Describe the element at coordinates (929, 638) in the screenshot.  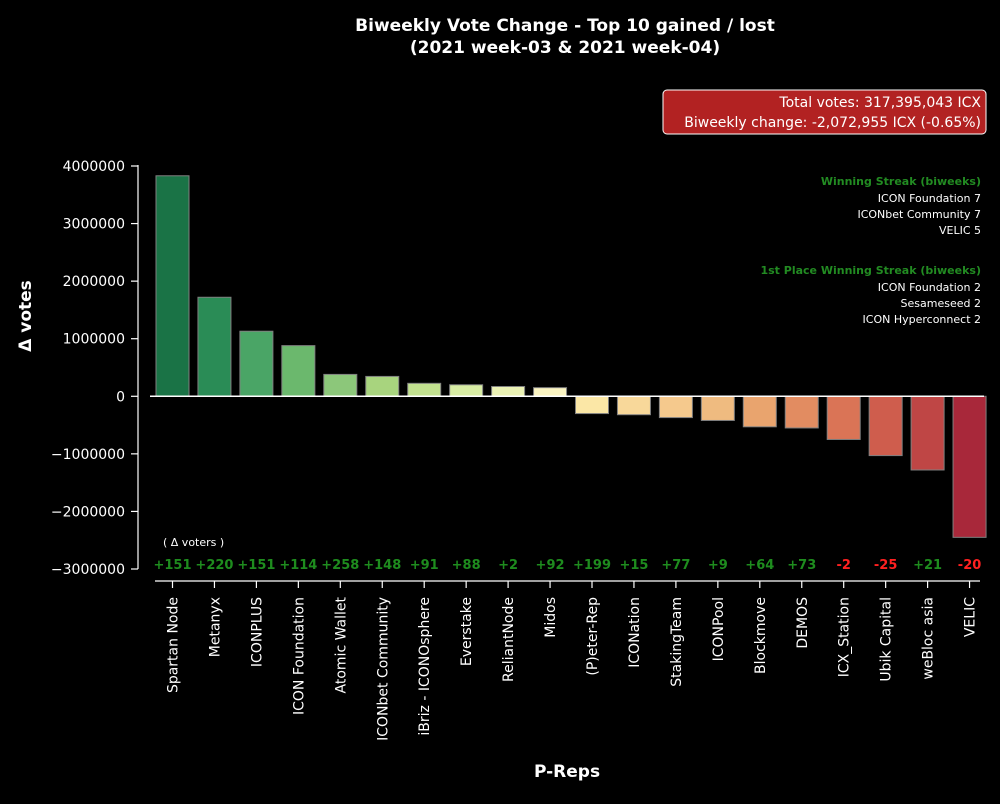
I see `x-tick-label: weBloc asia` at that location.